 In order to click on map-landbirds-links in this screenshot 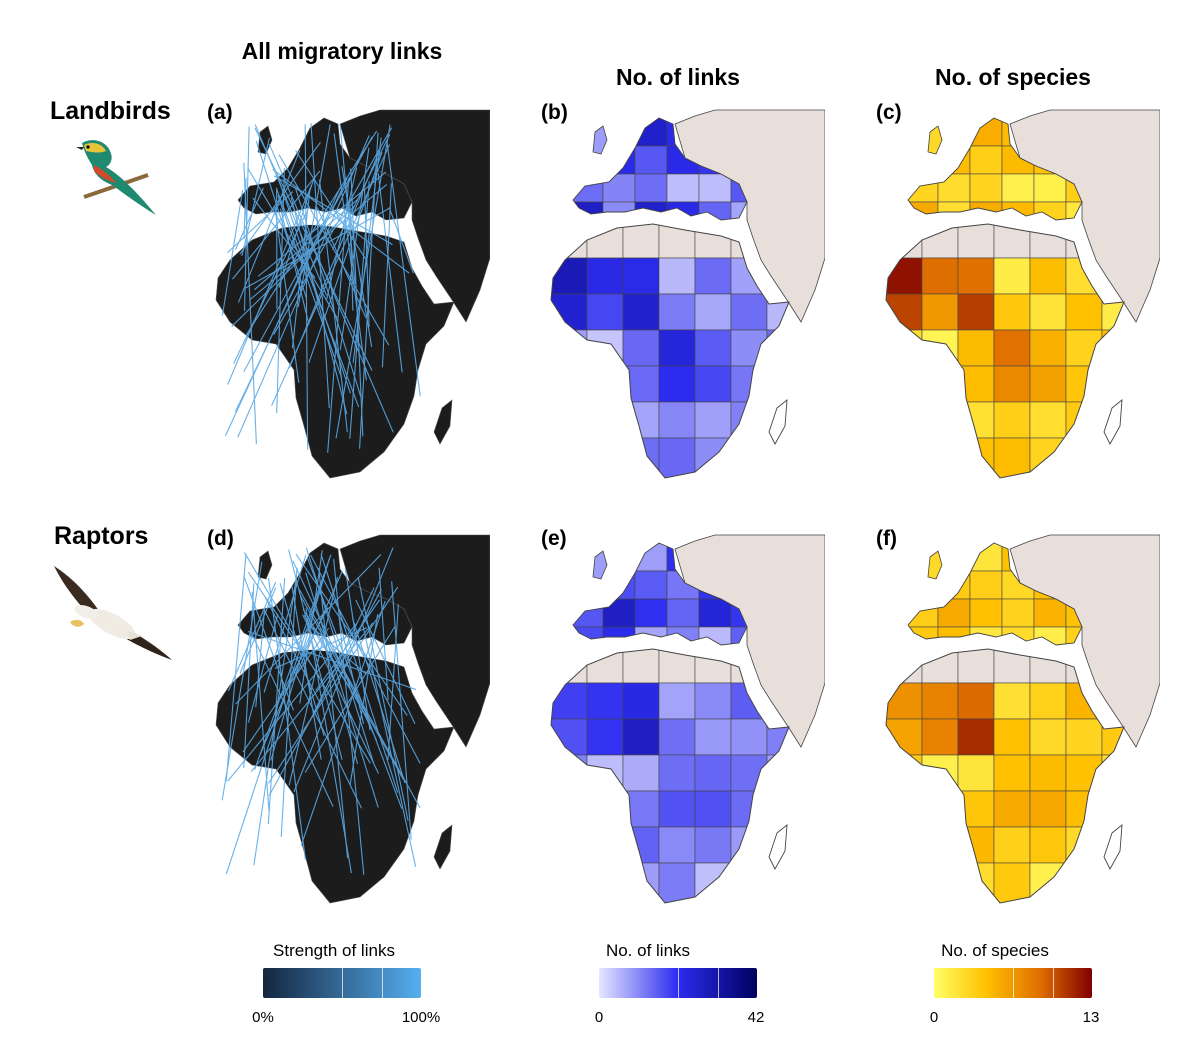, I will do `click(340, 298)`.